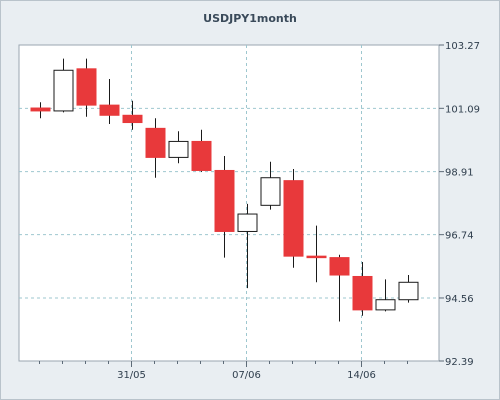  What do you see at coordinates (131, 375) in the screenshot?
I see `x-tick-label: 31/05` at bounding box center [131, 375].